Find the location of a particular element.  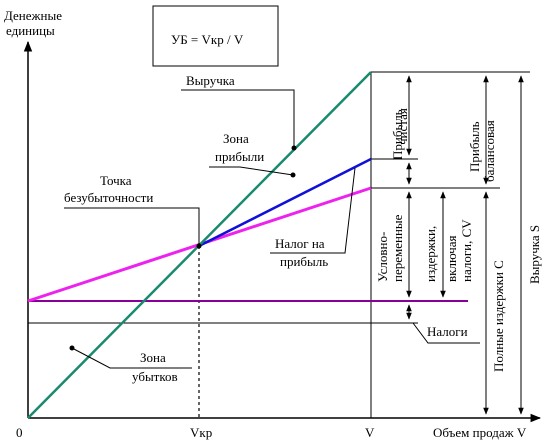

leader-taxes is located at coordinates (446, 333).